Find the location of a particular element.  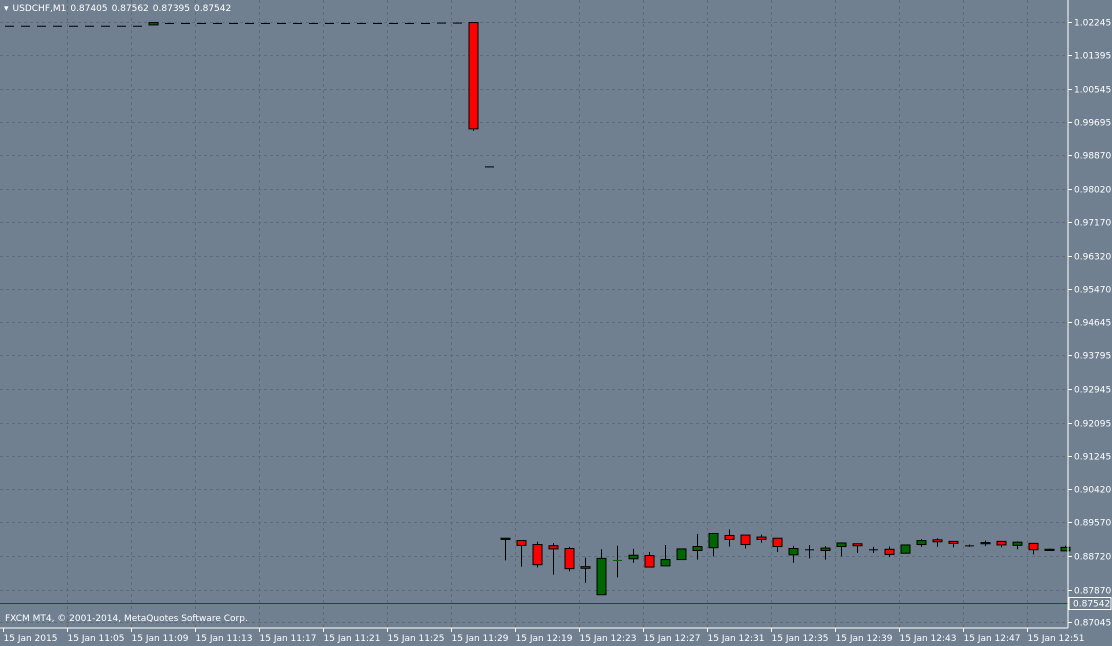

x-tick-label: 15 Jan 12:31 is located at coordinates (736, 639).